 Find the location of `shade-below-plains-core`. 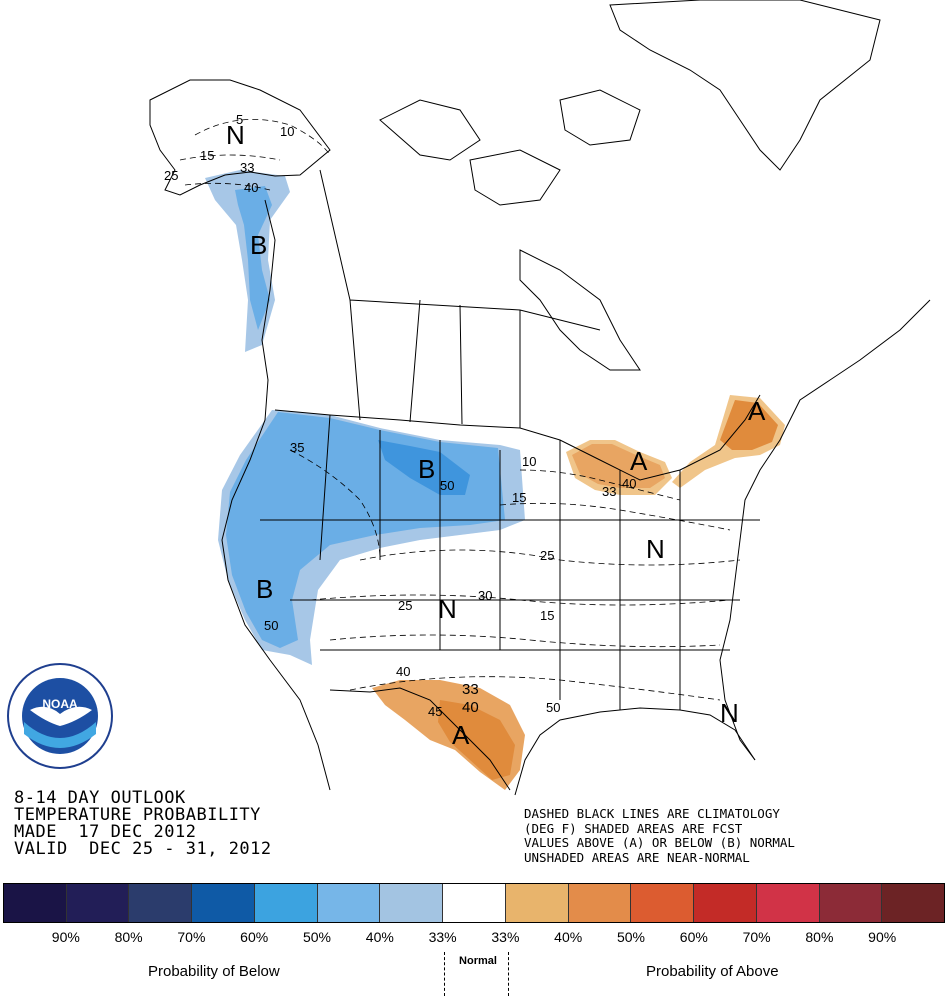

shade-below-plains-core is located at coordinates (424, 467).